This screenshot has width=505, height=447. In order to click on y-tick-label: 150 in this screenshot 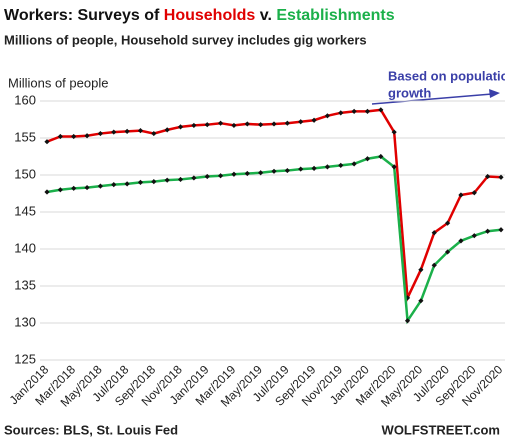, I will do `click(25, 173)`.